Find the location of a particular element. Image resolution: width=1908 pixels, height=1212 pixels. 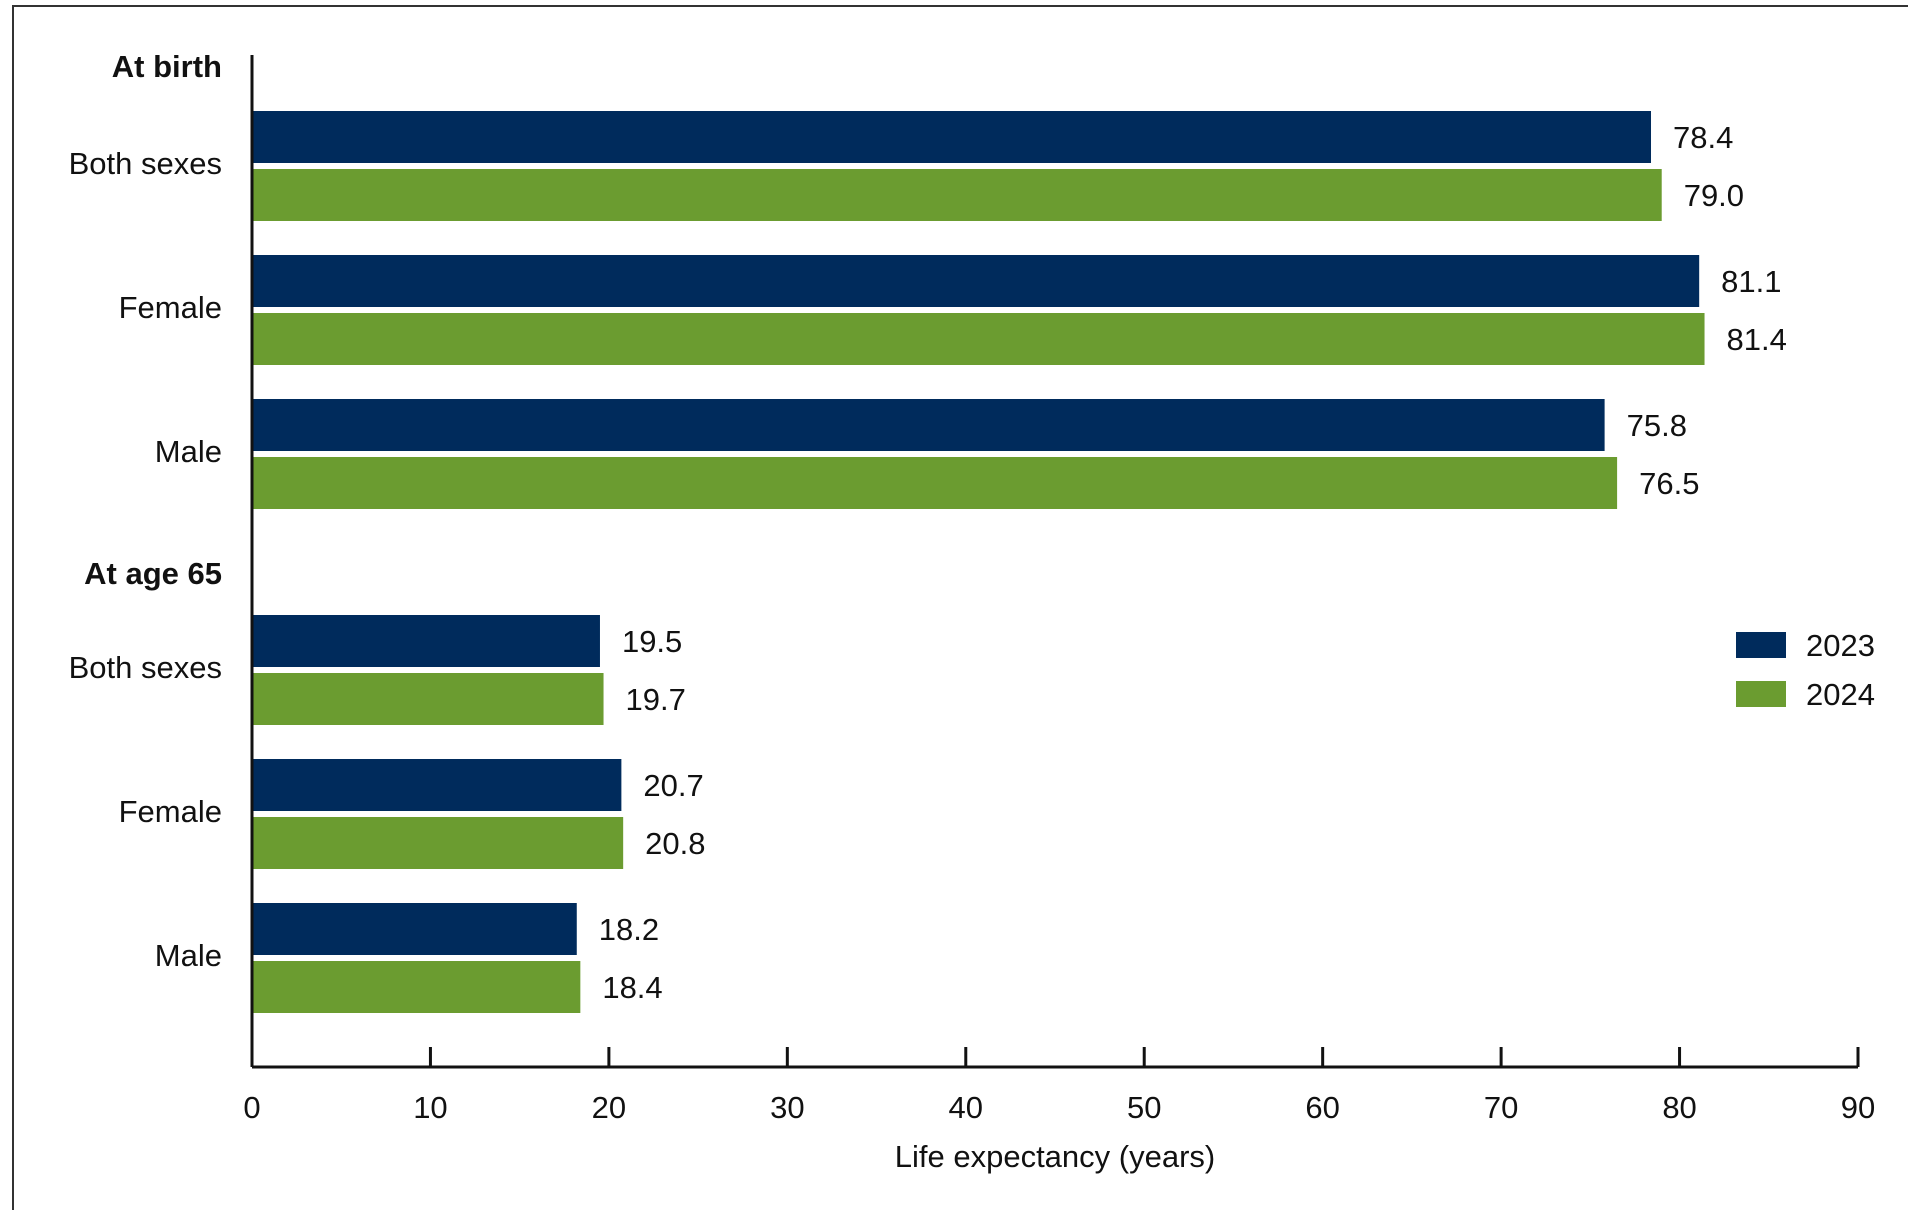

x-tick-label: 50 is located at coordinates (1144, 1107).